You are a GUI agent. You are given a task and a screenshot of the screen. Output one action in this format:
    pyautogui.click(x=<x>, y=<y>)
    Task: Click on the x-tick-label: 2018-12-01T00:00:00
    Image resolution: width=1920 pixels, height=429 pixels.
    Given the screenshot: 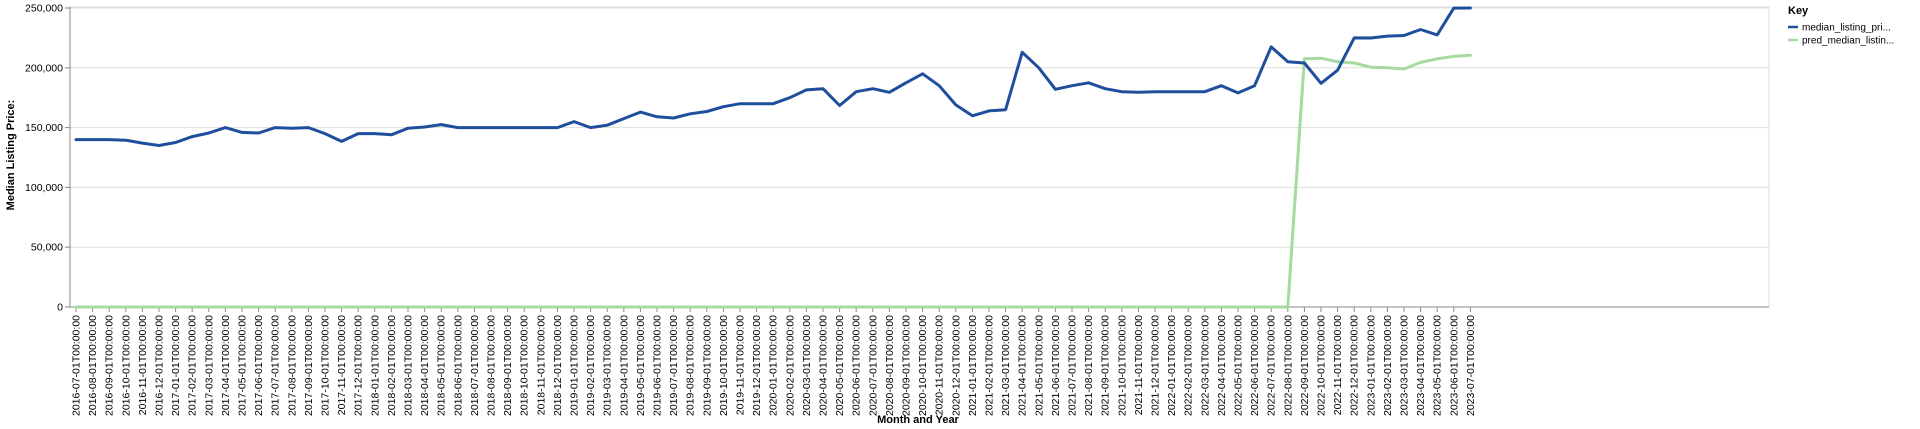 What is the action you would take?
    pyautogui.click(x=558, y=365)
    